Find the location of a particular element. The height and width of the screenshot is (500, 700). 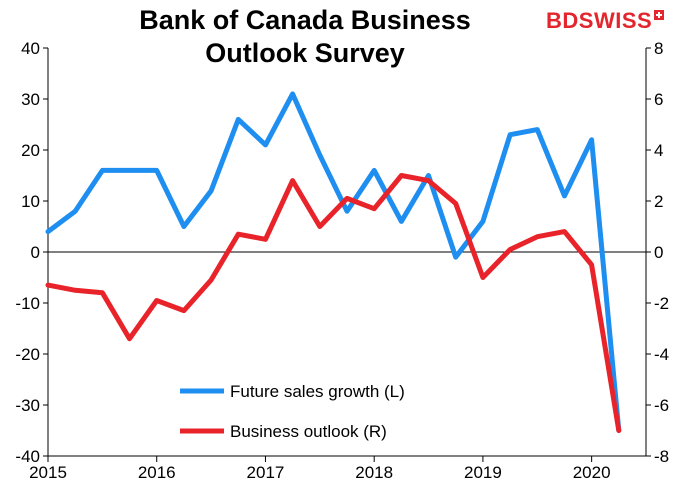

left-tick-label: 0 is located at coordinates (35, 252).